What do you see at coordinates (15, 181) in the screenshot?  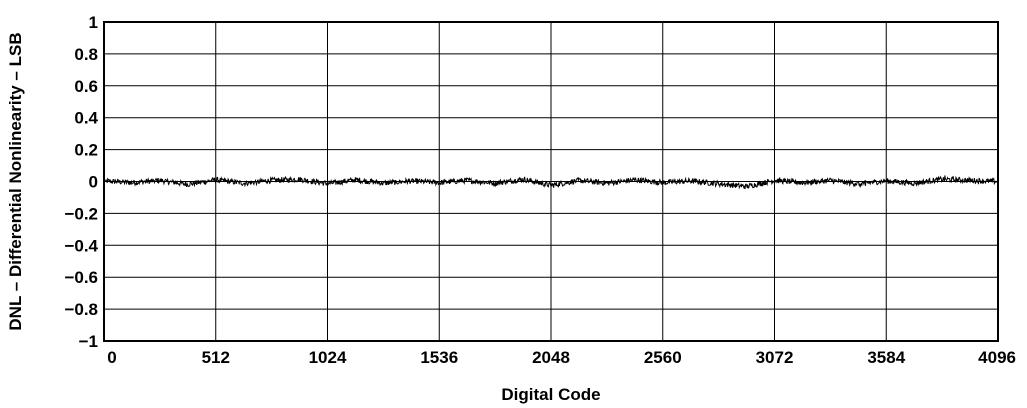 I see `y-axis-title: DNL – Differential Nonlinearity – LSB` at bounding box center [15, 181].